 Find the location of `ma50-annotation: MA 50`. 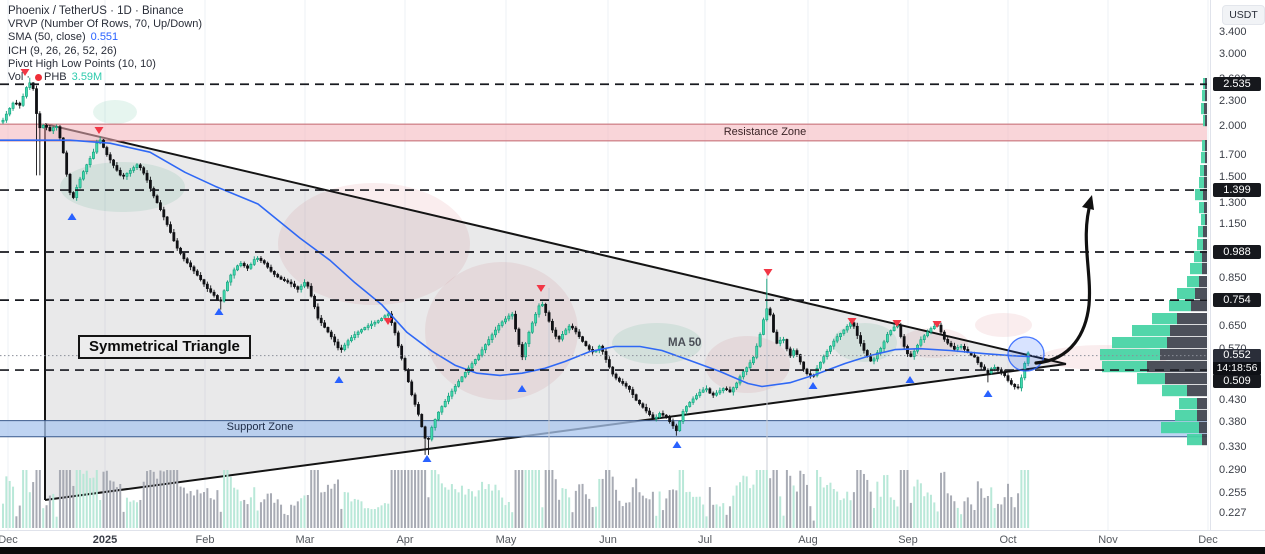

ma50-annotation: MA 50 is located at coordinates (685, 343).